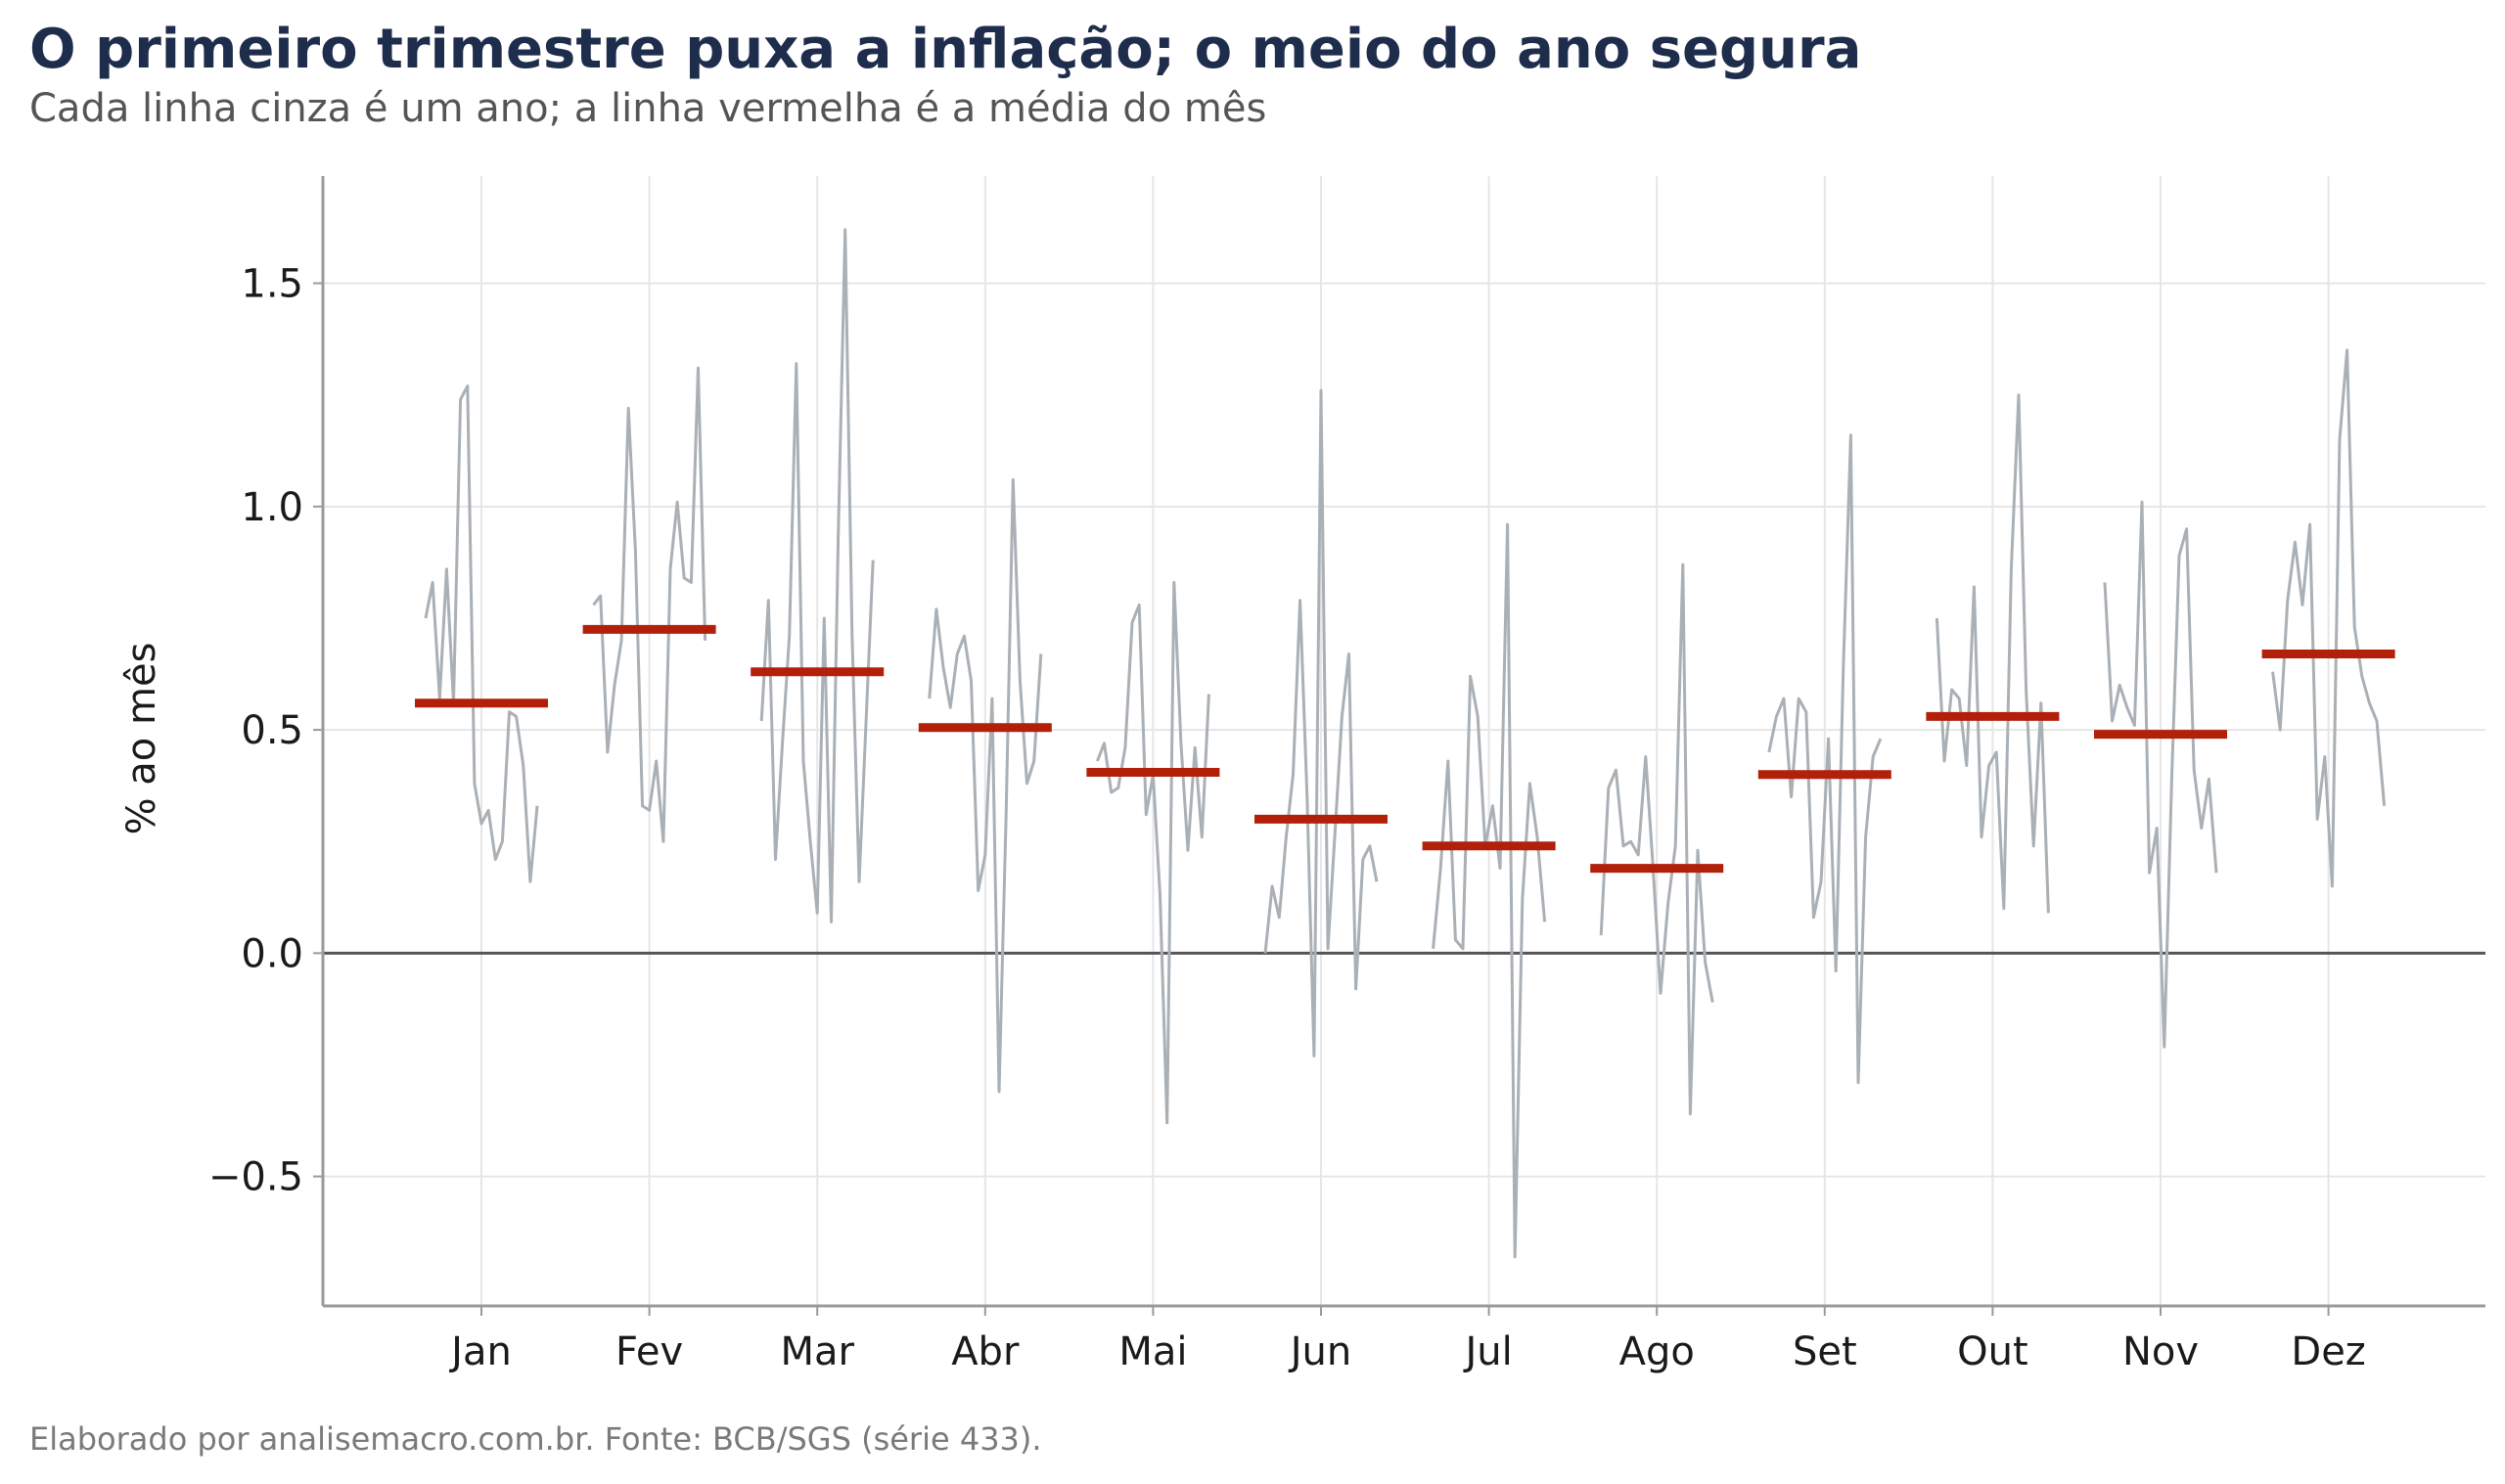 Image resolution: width=2505 pixels, height=1484 pixels. What do you see at coordinates (2329, 618) in the screenshot?
I see `year-line-dez` at bounding box center [2329, 618].